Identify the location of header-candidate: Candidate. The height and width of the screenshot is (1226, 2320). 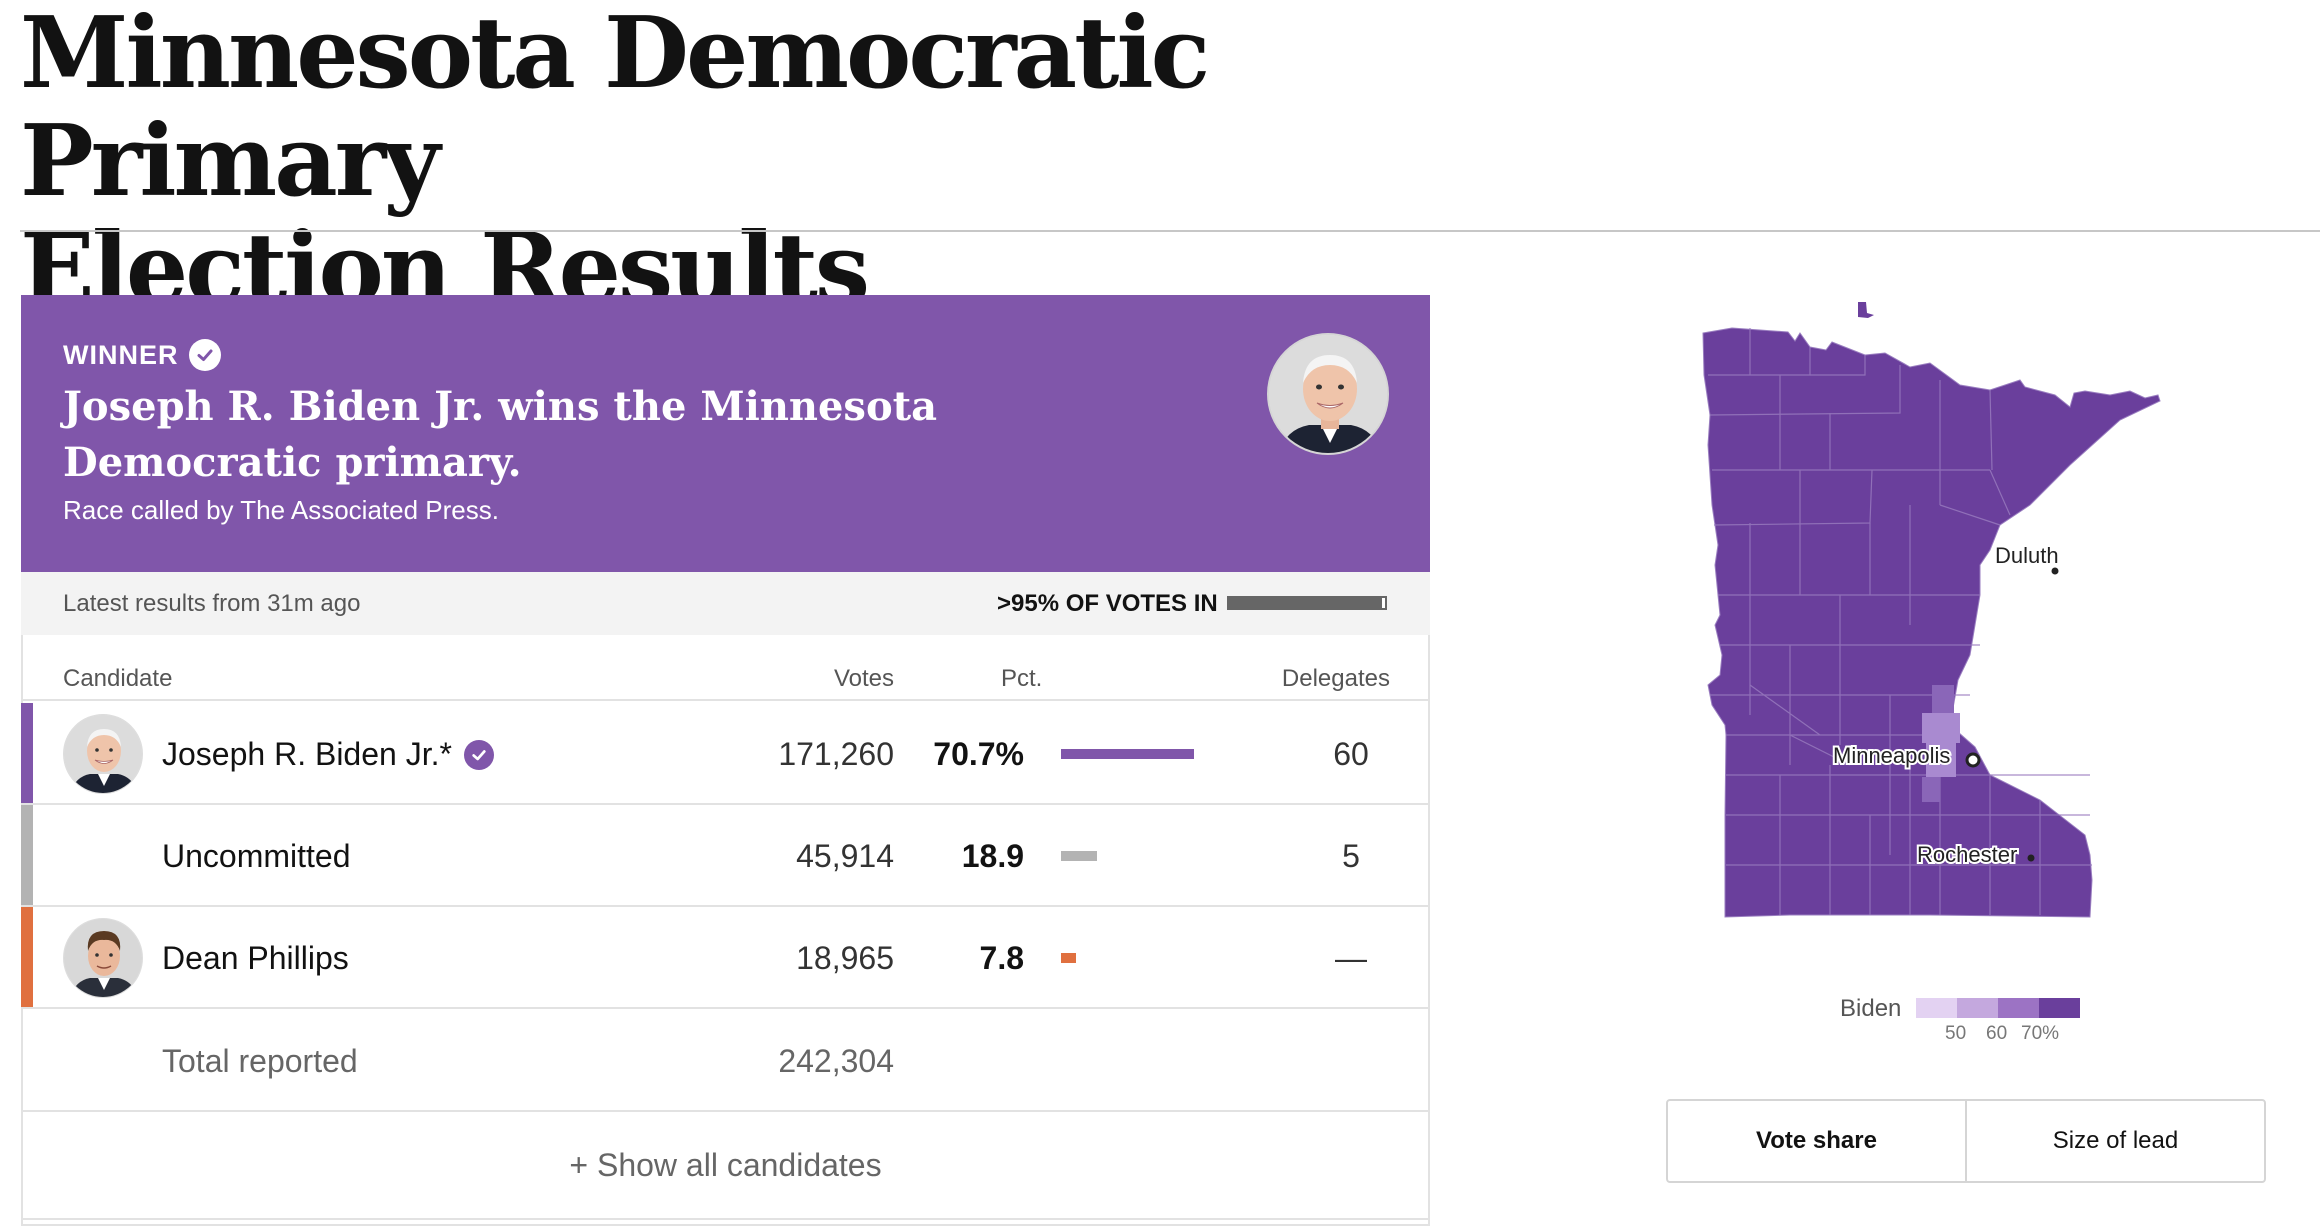
(118, 678).